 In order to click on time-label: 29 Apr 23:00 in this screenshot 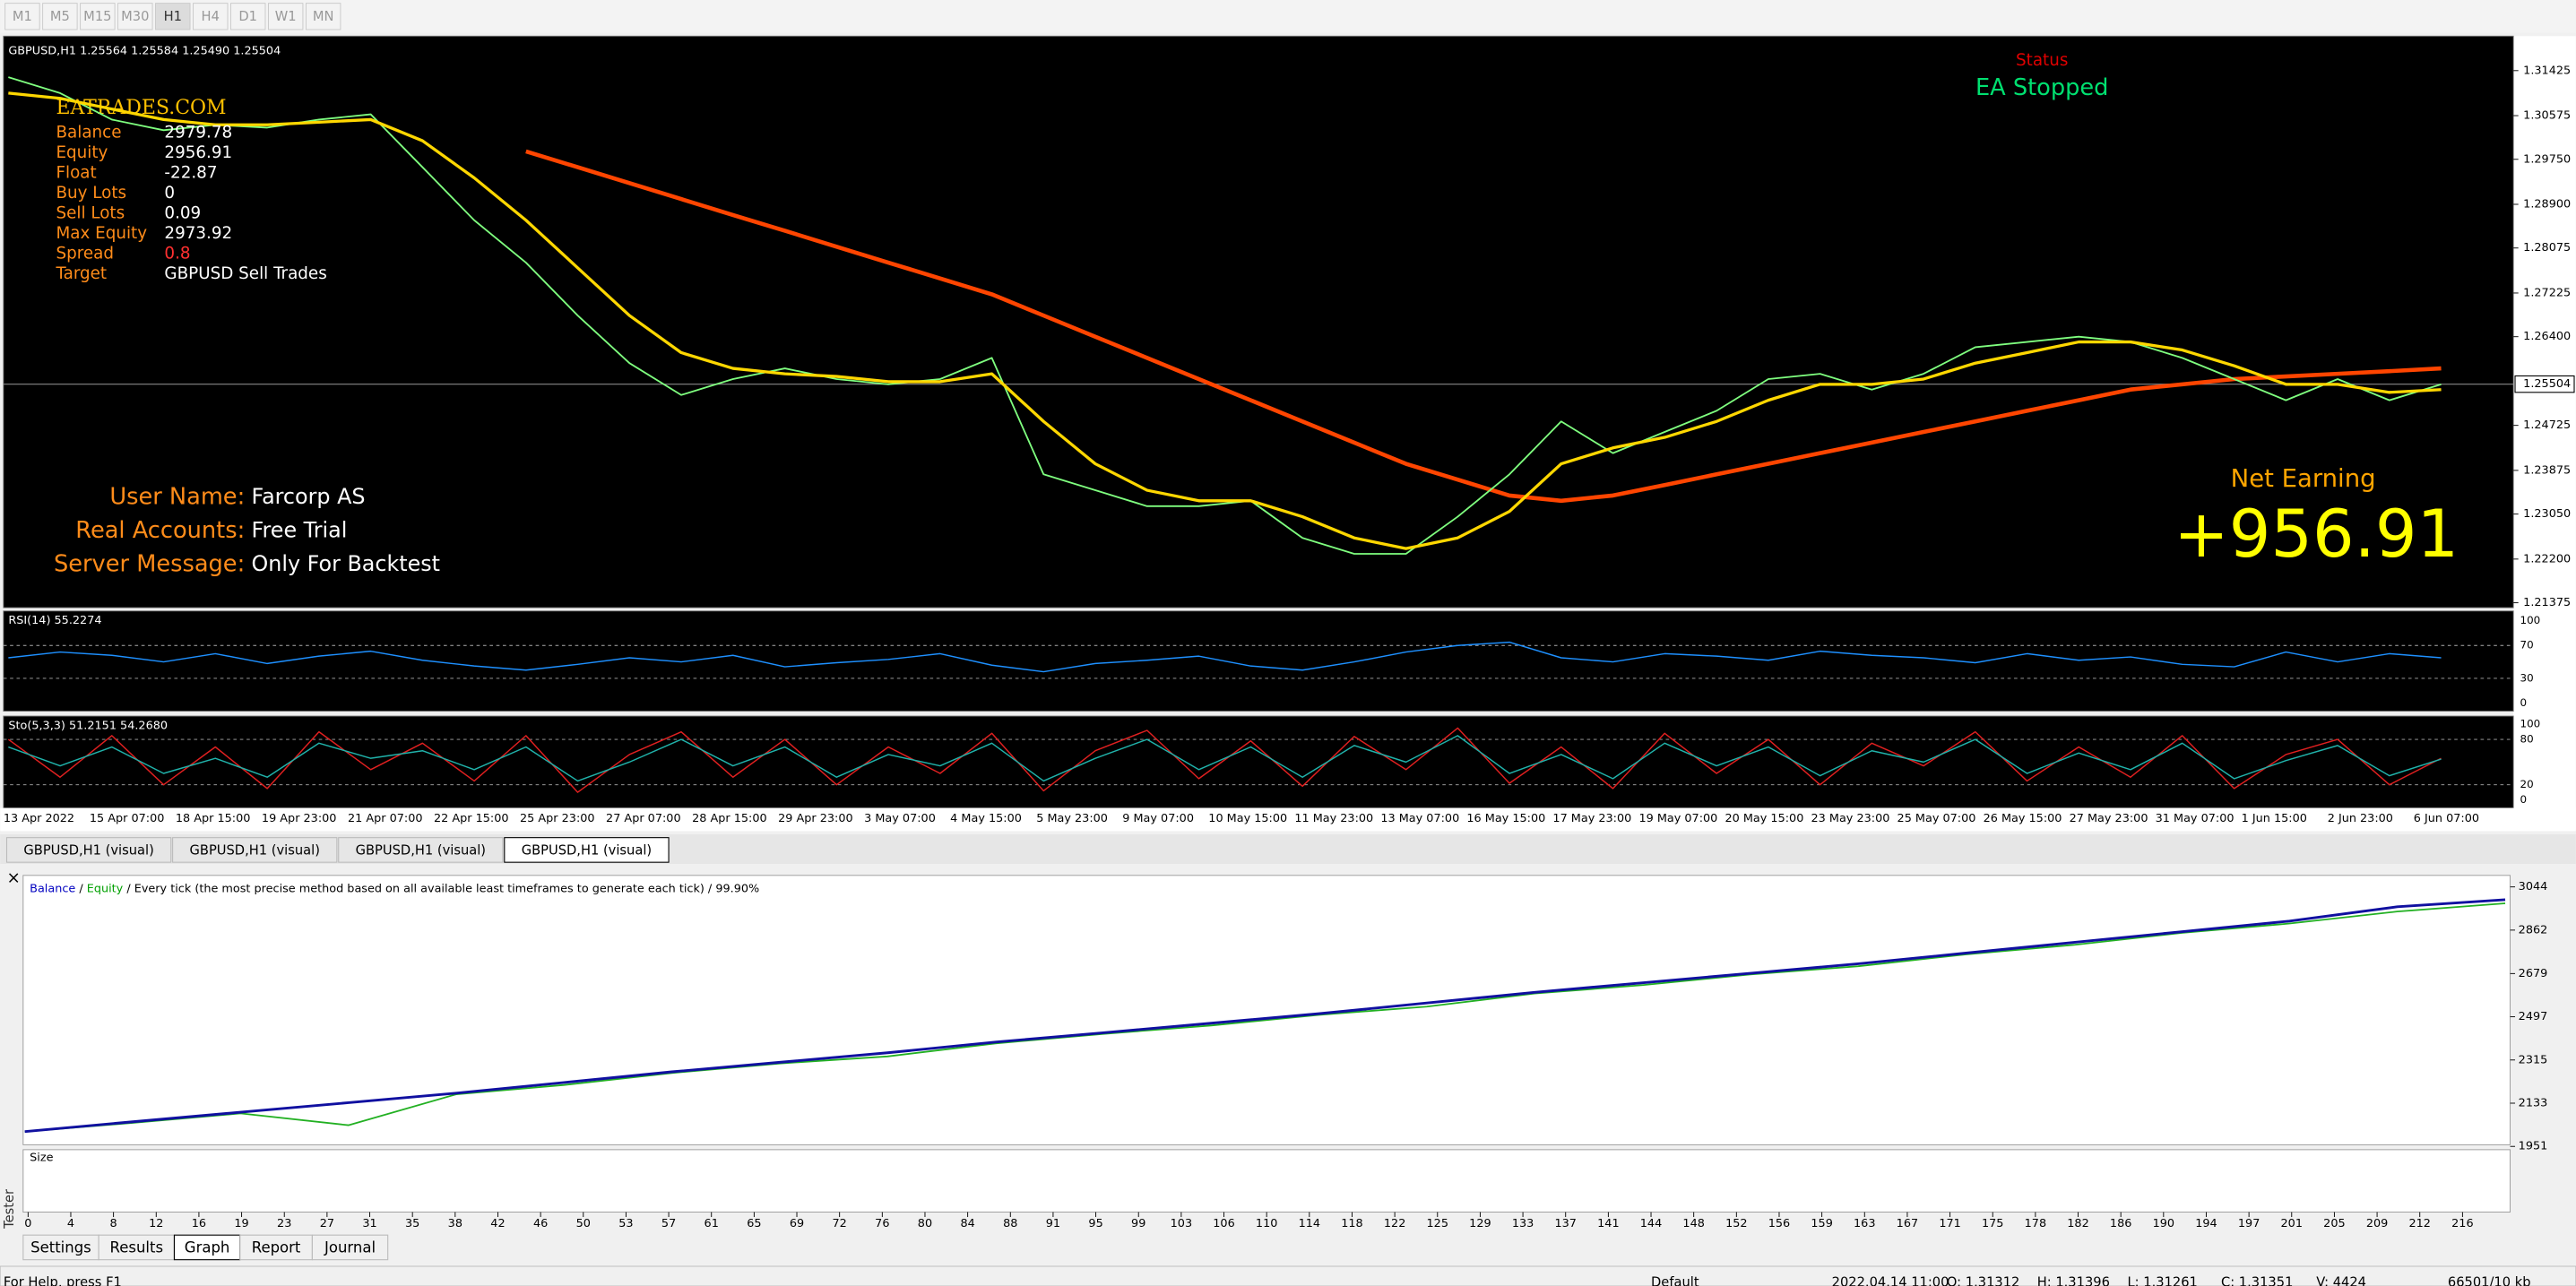, I will do `click(815, 818)`.